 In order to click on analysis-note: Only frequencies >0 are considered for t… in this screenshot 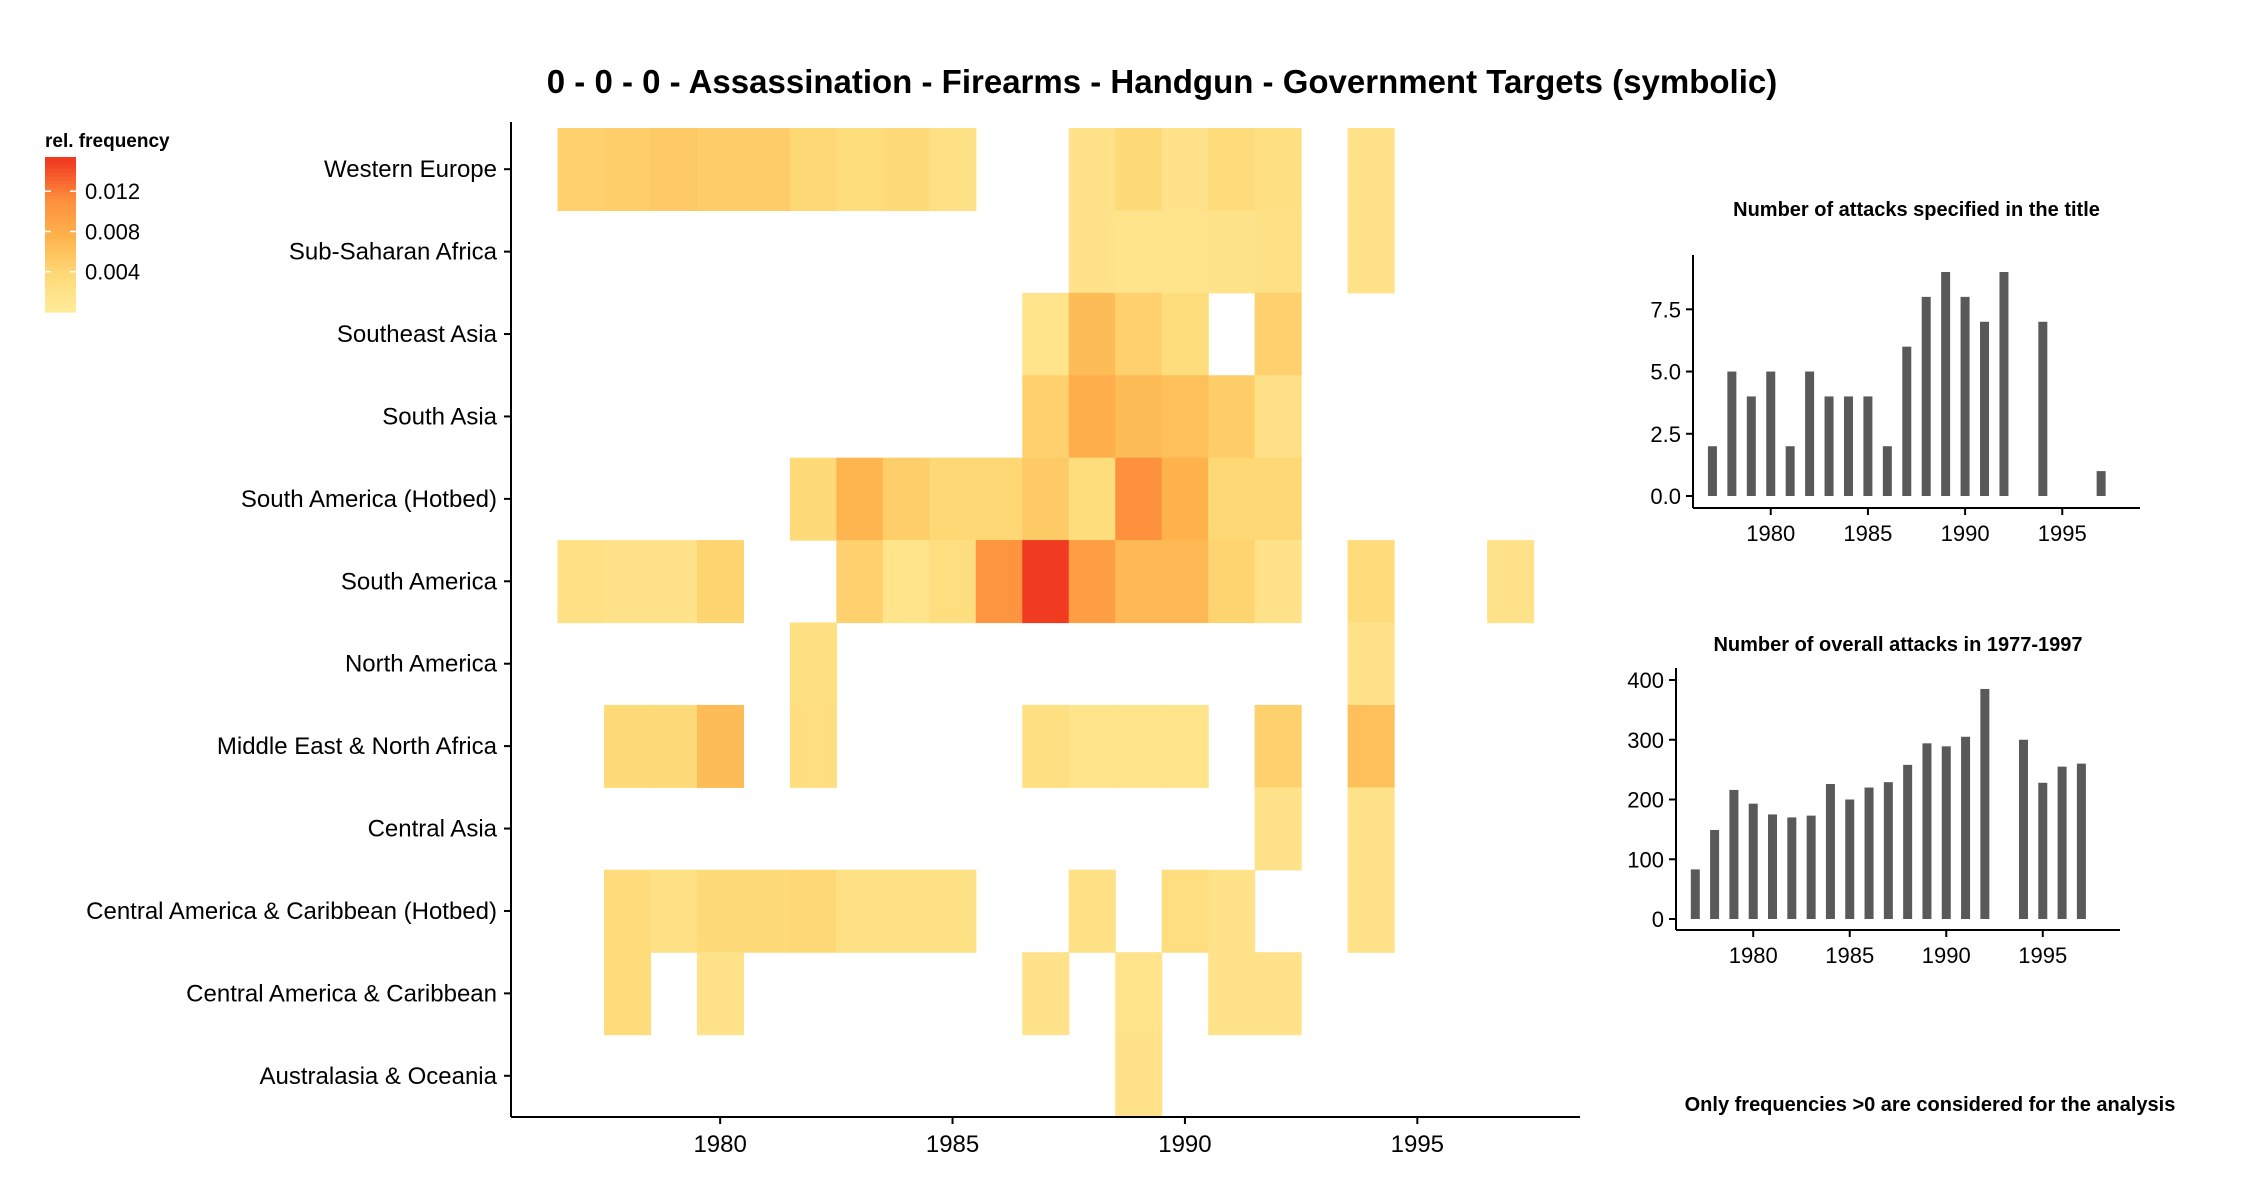, I will do `click(1930, 1105)`.